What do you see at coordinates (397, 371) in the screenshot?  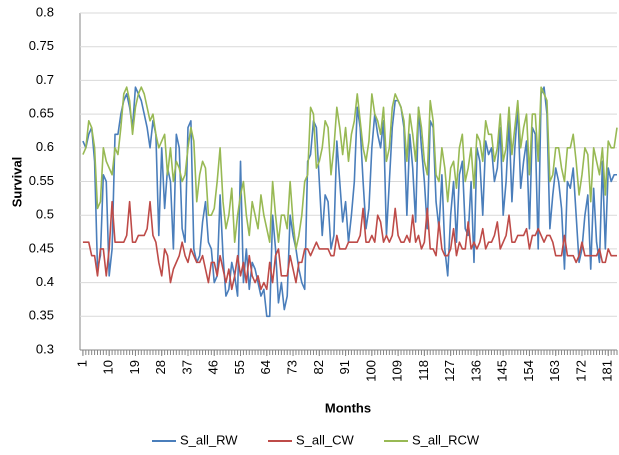 I see `x-tick-label: 109` at bounding box center [397, 371].